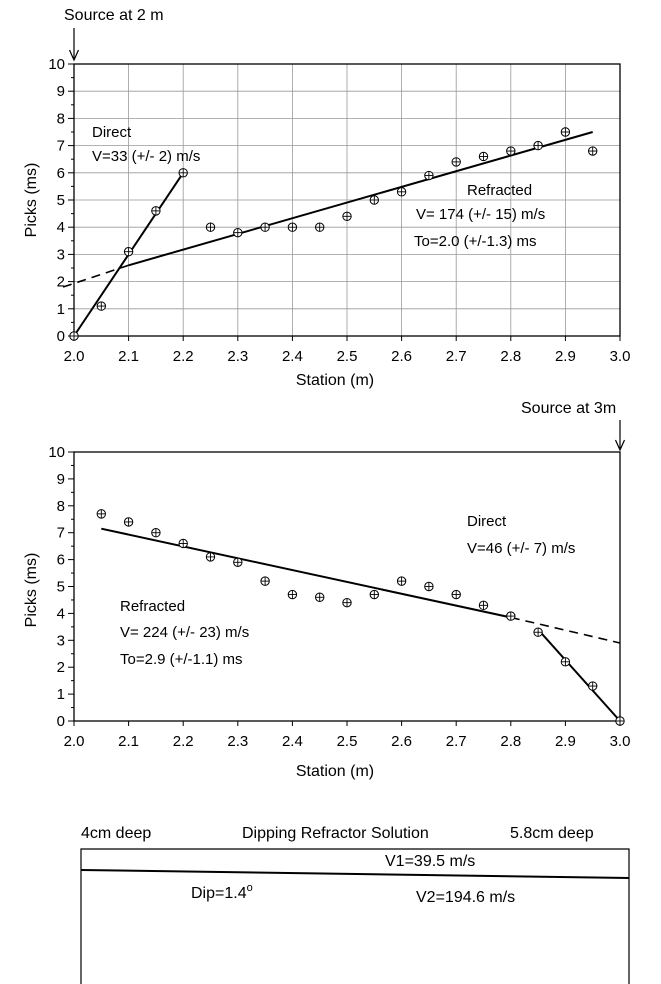 The width and height of the screenshot is (661, 984). I want to click on solution-title: Dipping Refractor Solution, so click(335, 833).